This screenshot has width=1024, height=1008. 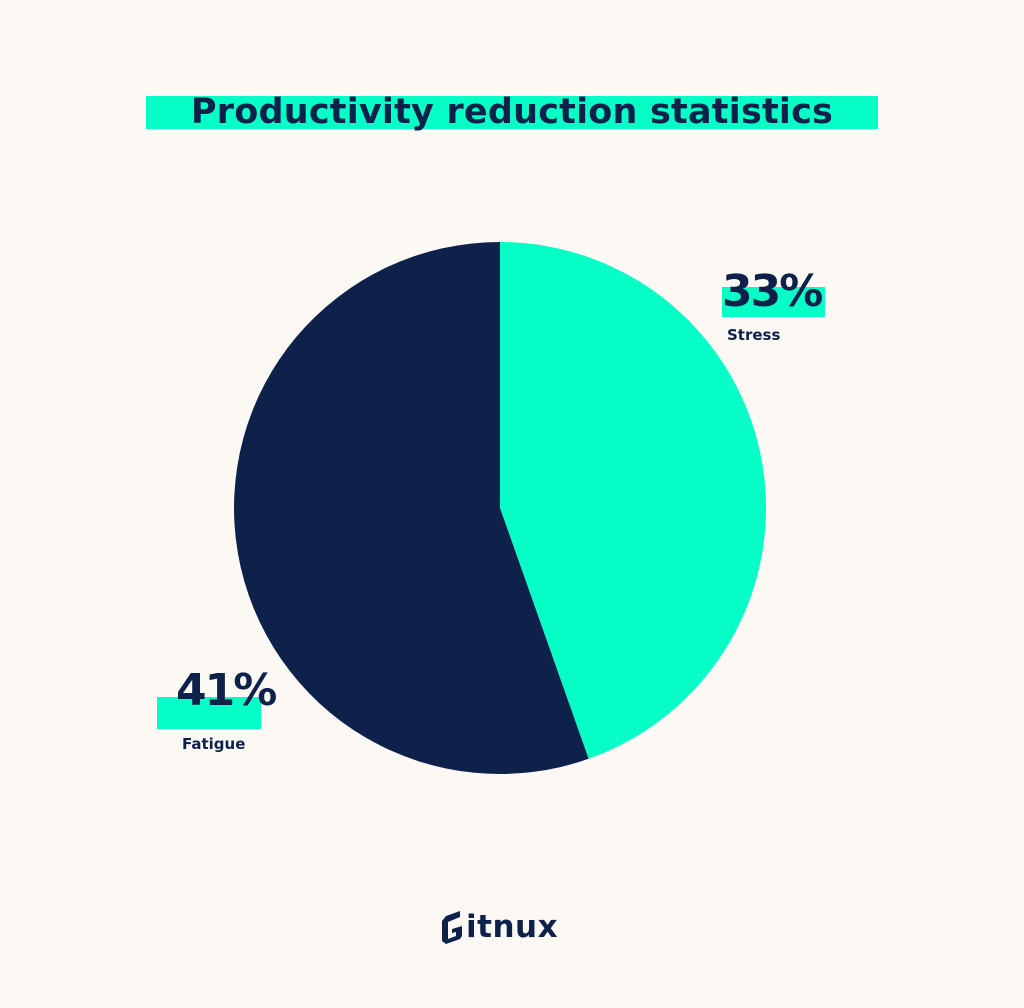 I want to click on logo-text: itnux, so click(x=512, y=927).